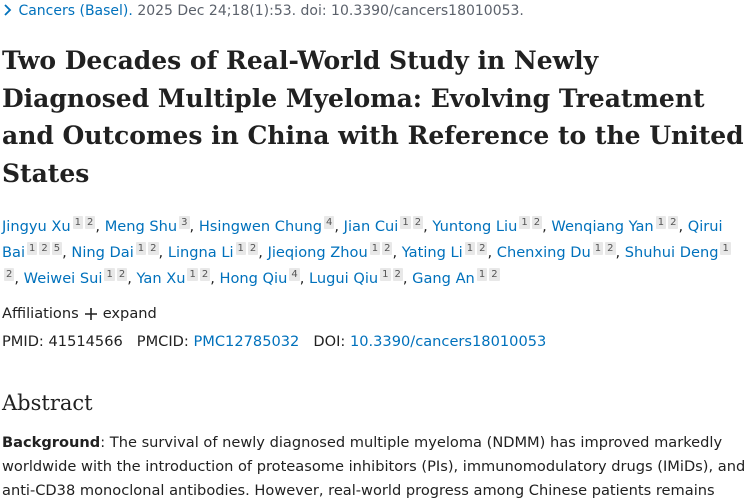 The image size is (750, 500). I want to click on author-link: Meng Shu, so click(141, 226).